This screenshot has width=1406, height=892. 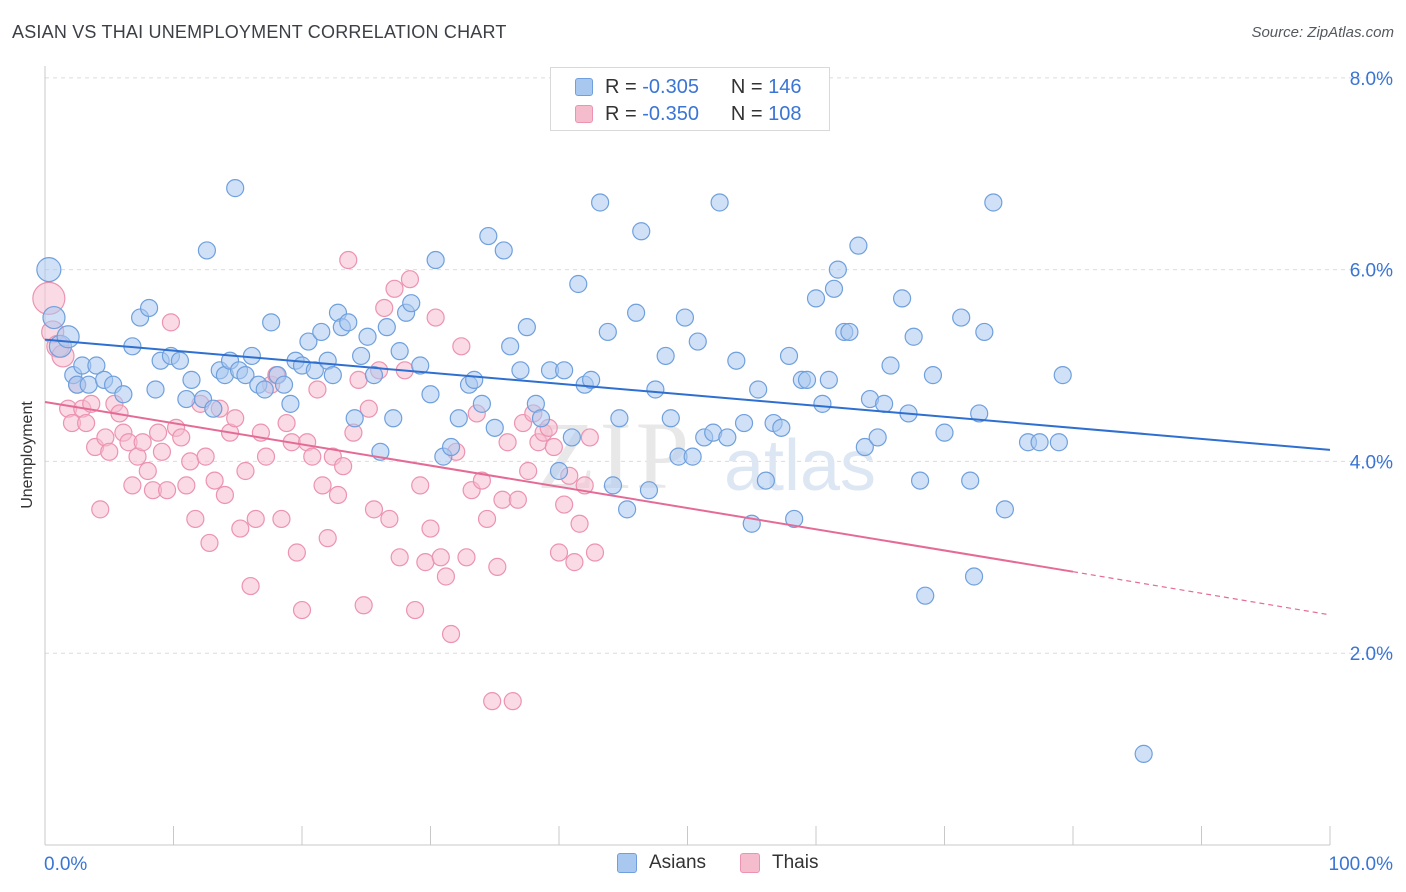 I want to click on legend-item-asians: Asians, so click(x=661, y=863).